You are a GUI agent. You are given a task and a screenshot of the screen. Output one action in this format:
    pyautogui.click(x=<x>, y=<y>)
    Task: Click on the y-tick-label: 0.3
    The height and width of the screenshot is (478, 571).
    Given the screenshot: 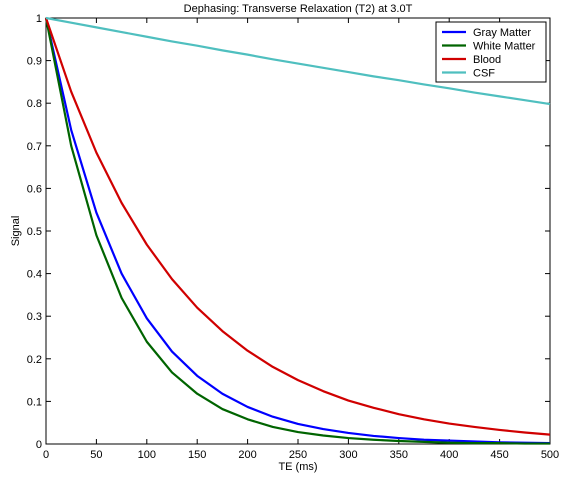 What is the action you would take?
    pyautogui.click(x=34, y=317)
    